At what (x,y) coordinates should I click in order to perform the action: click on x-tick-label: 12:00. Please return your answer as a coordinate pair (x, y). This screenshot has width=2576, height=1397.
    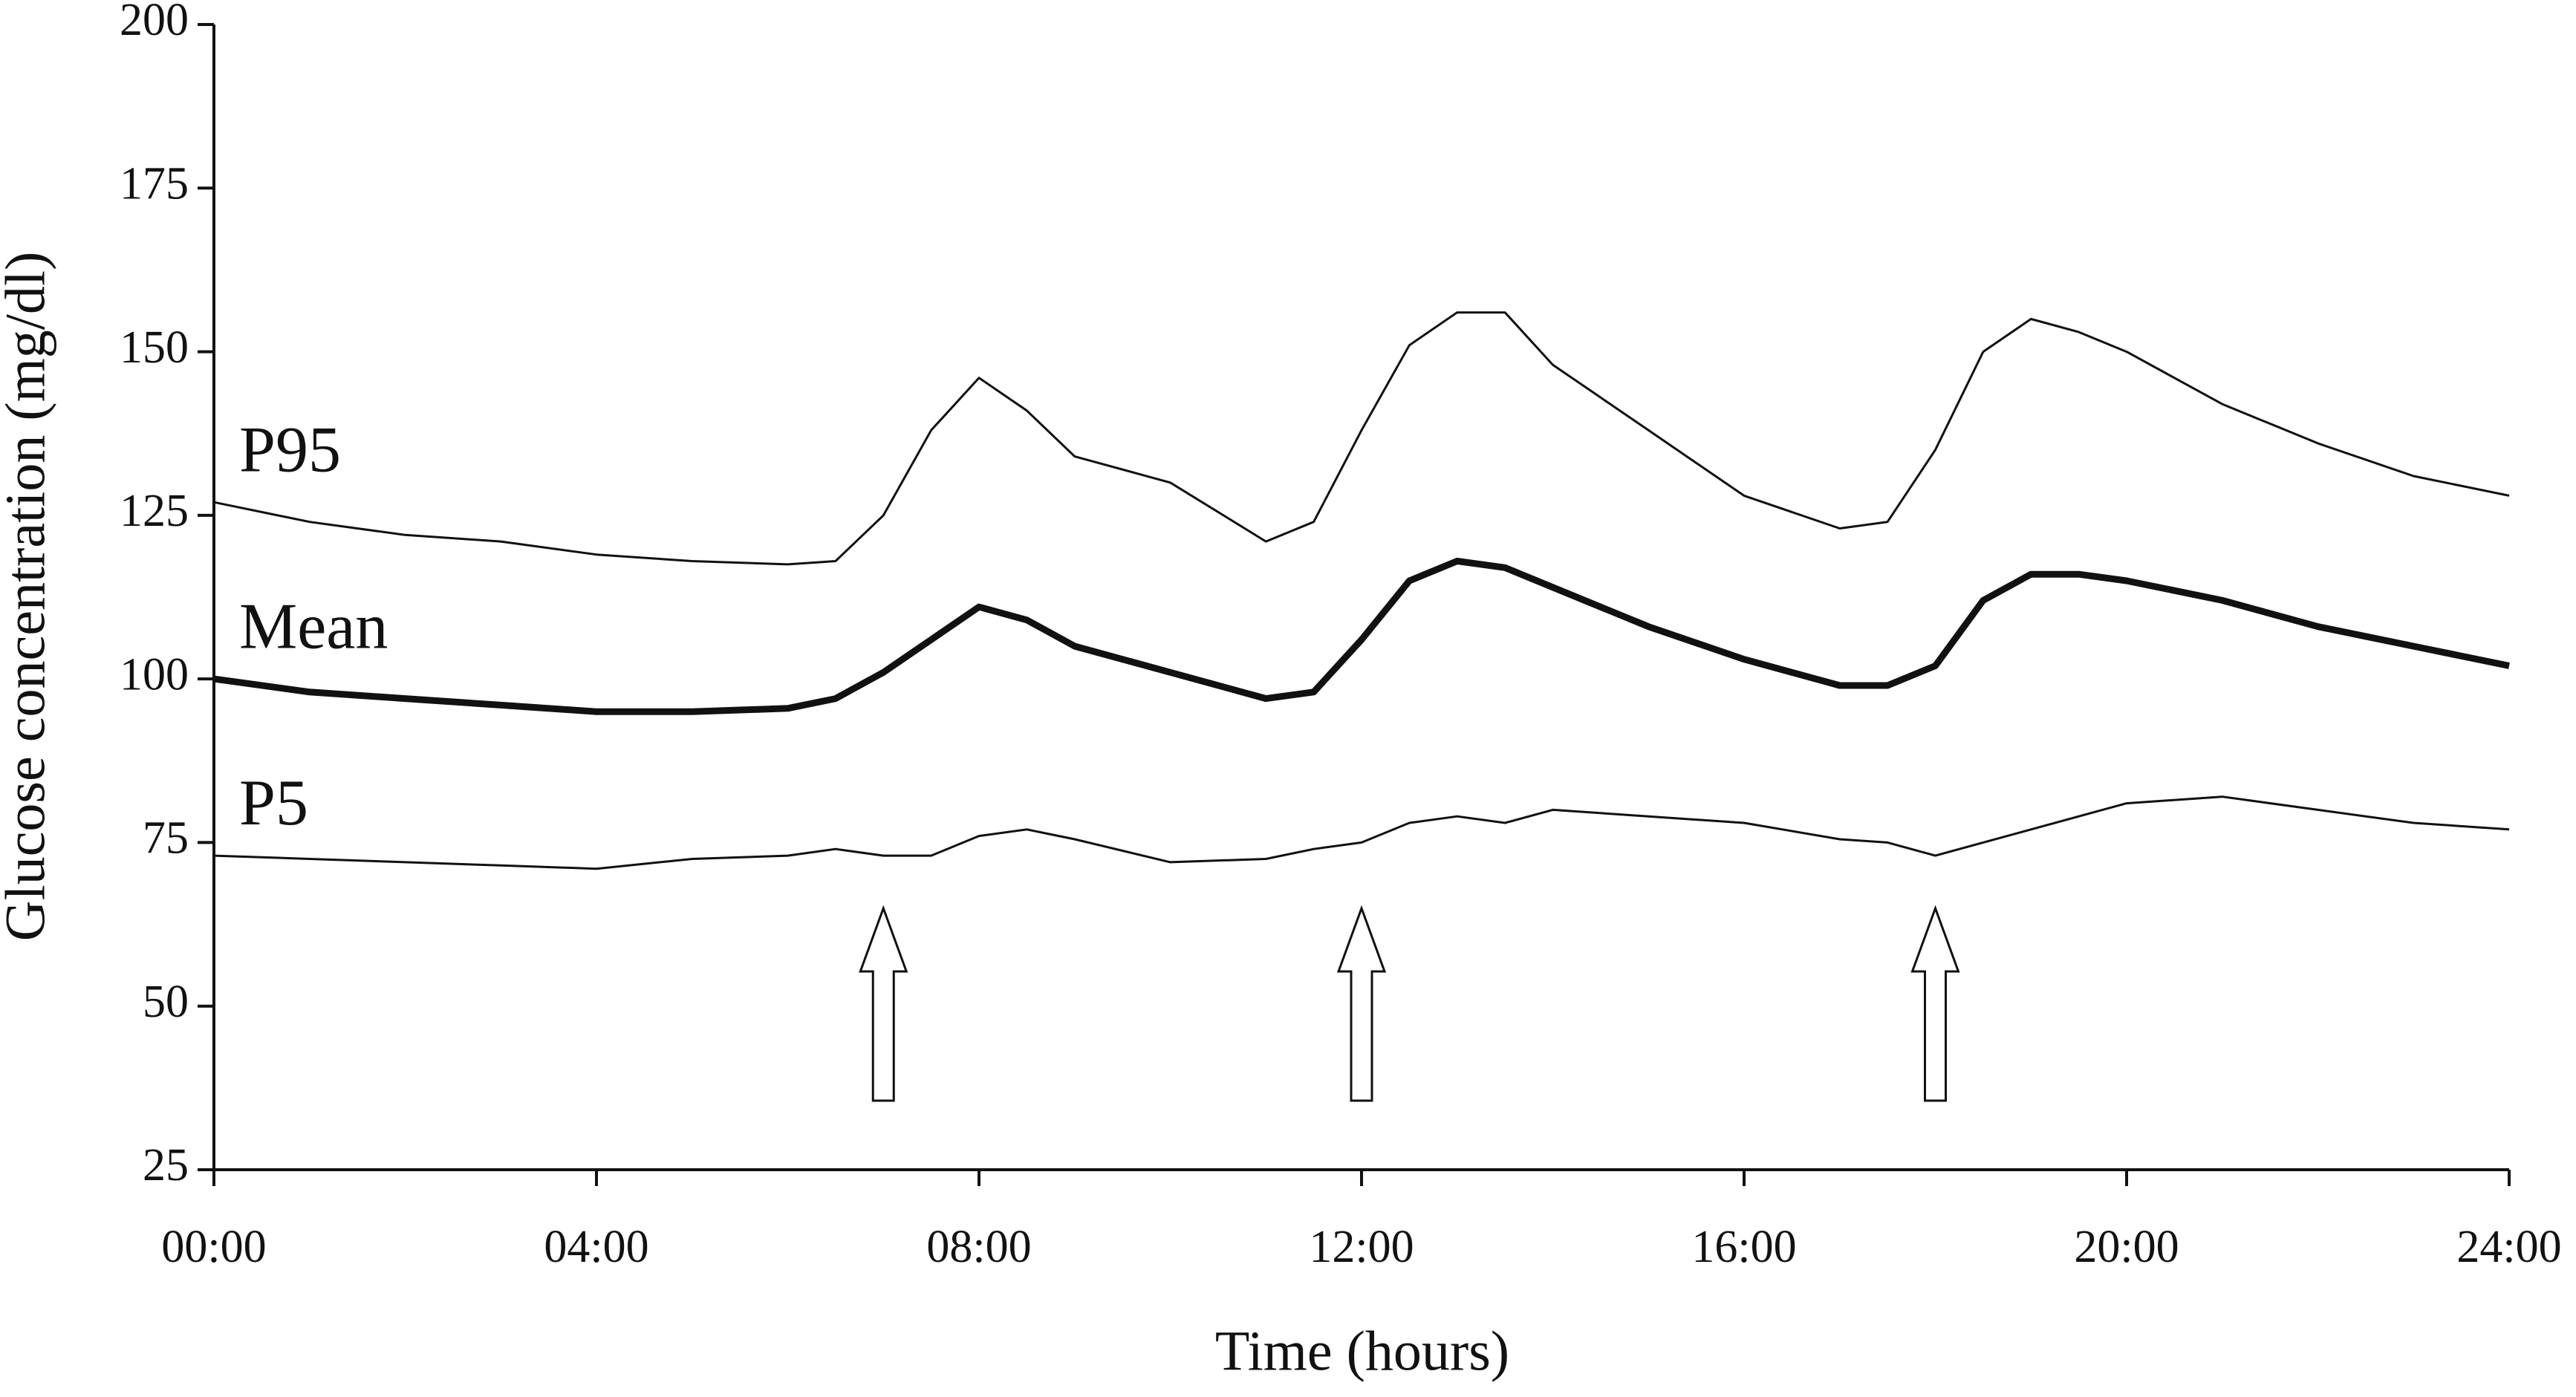
    Looking at the image, I should click on (1361, 1247).